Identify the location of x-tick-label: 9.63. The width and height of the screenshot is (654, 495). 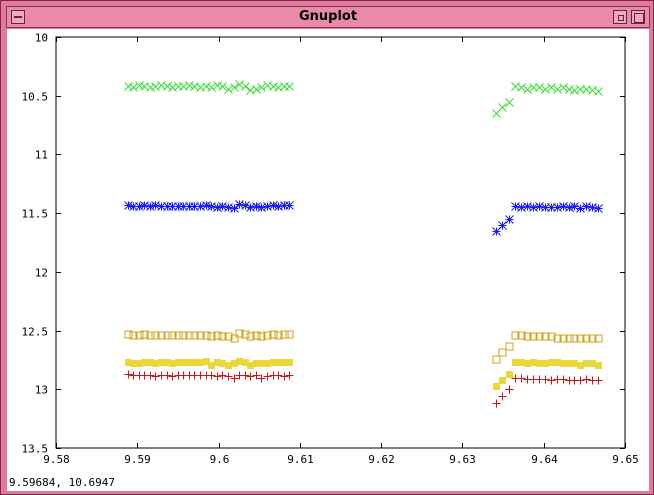
(462, 459).